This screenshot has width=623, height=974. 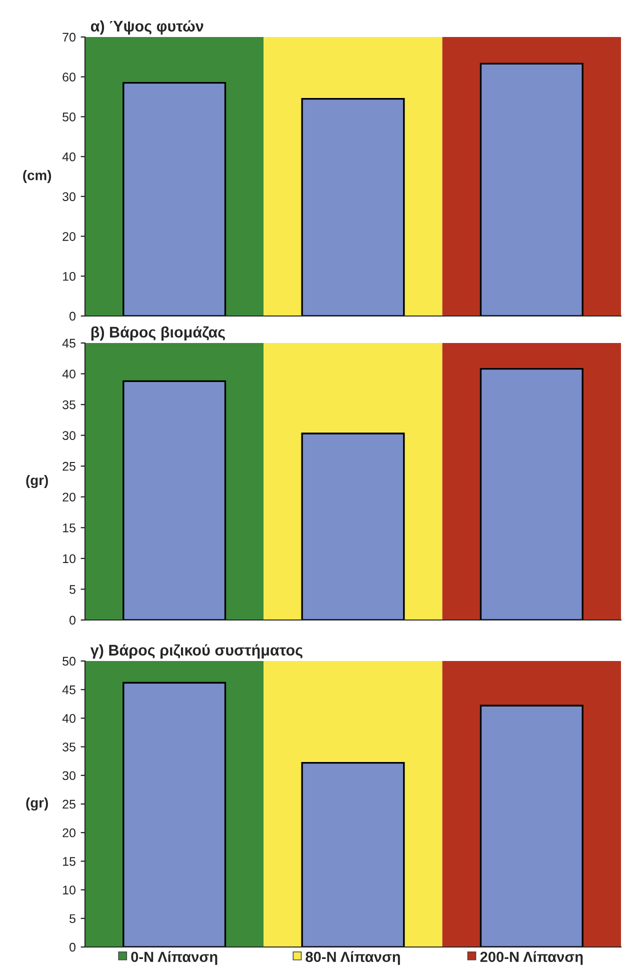 I want to click on chart-title: γ) Βάρος ριζικού συστήματος, so click(x=196, y=651).